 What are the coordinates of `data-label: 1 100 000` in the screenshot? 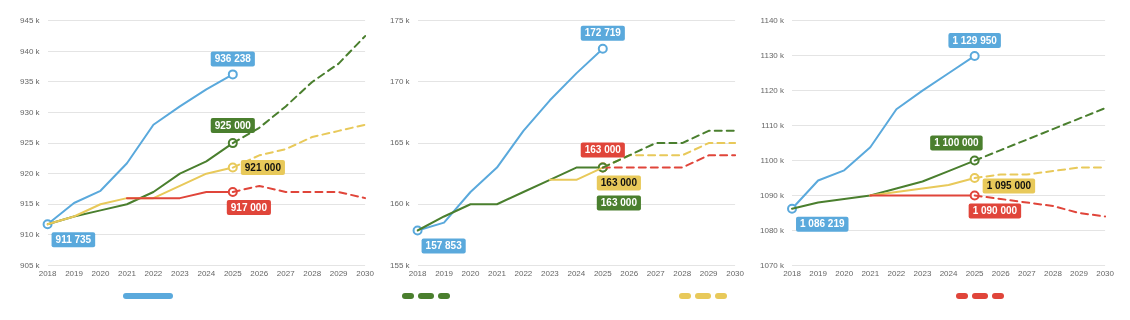 It's located at (957, 143).